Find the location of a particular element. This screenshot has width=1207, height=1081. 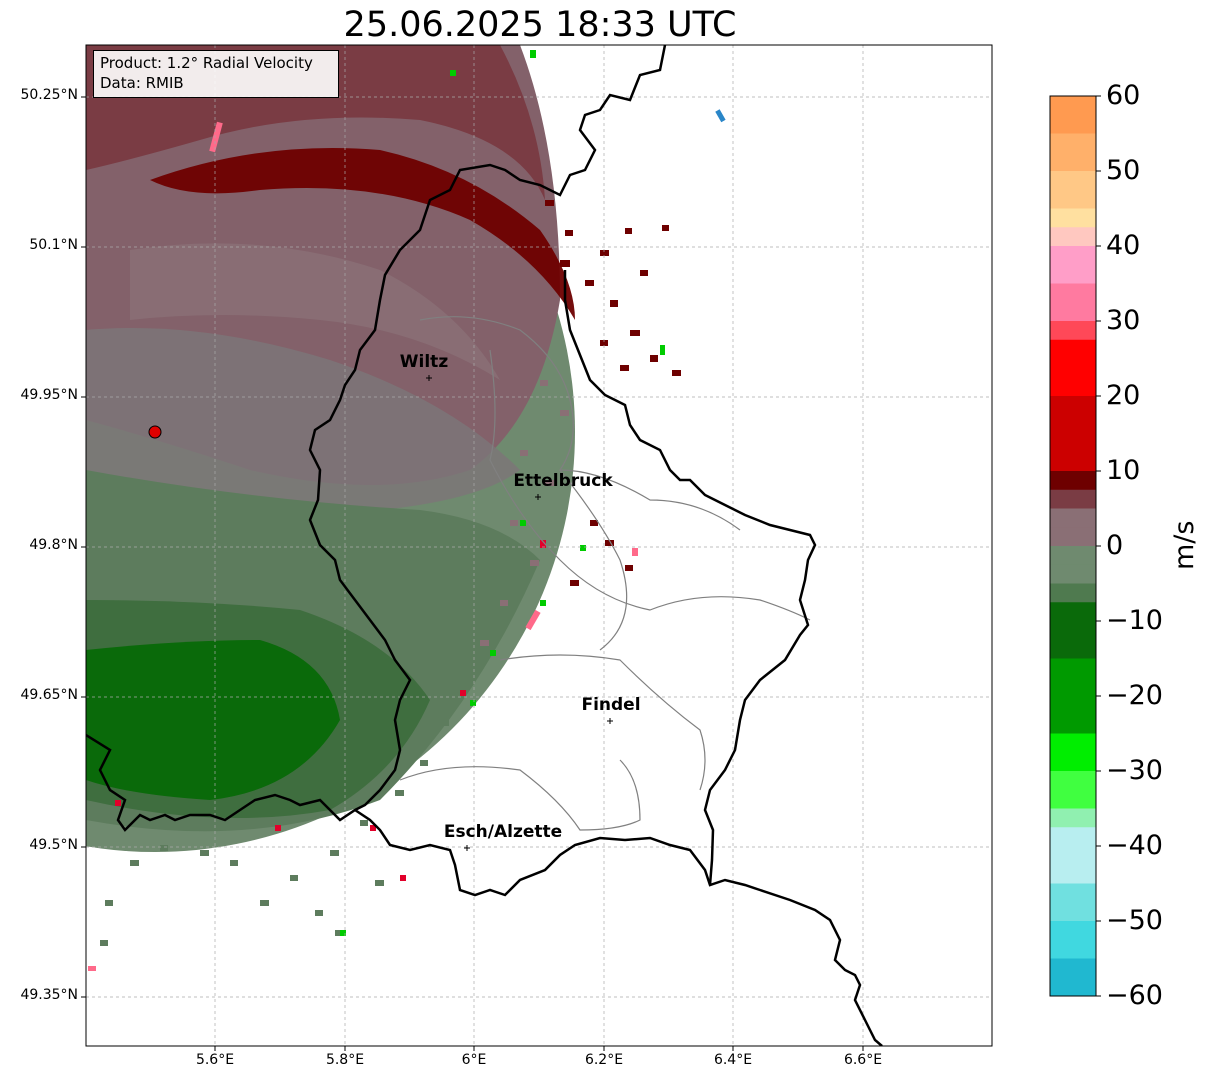

map-title: 25.06.2025 18:33 UTC is located at coordinates (540, 25).